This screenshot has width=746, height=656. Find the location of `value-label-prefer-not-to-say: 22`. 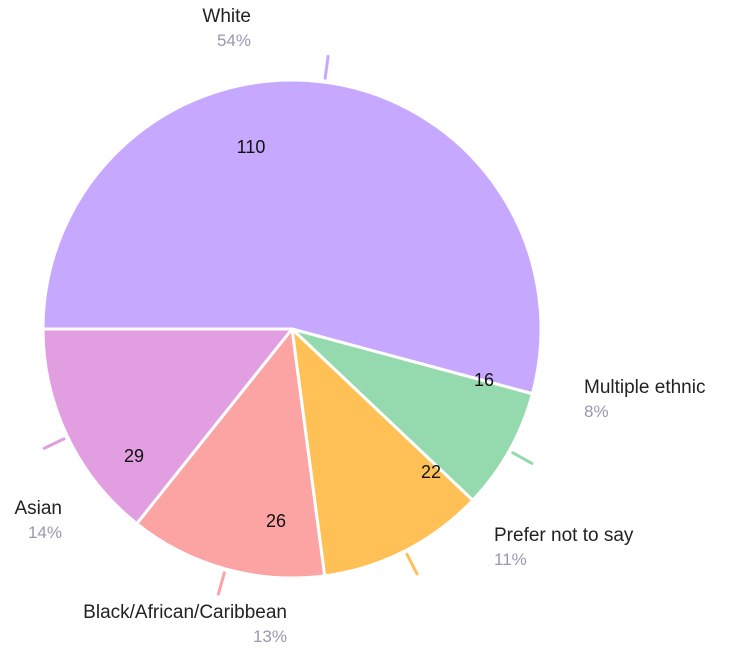

value-label-prefer-not-to-say: 22 is located at coordinates (431, 472).